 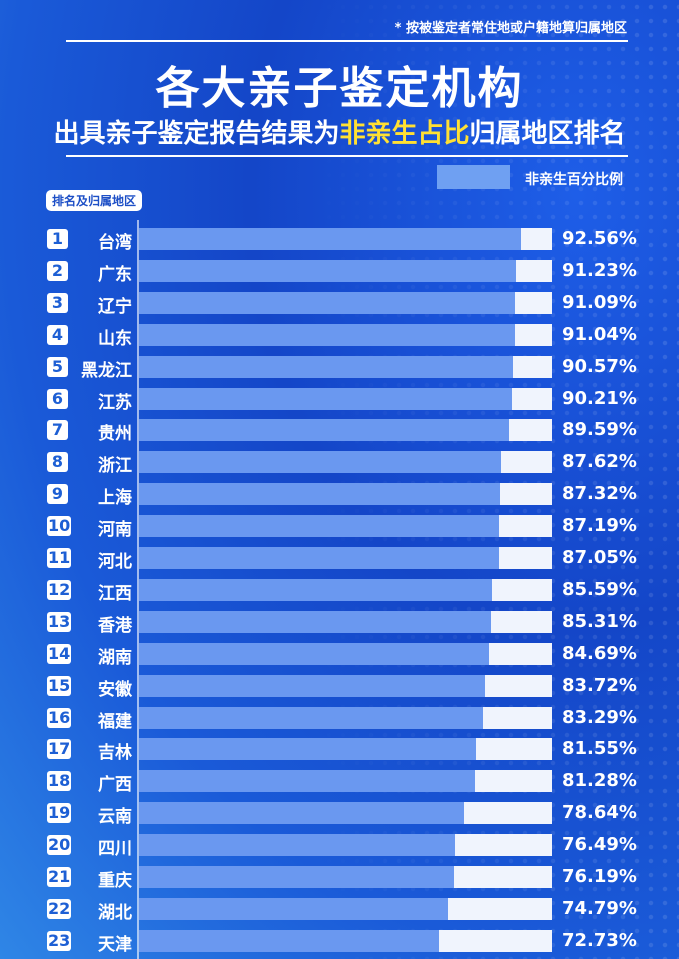 I want to click on rank-badge: 18, so click(x=59, y=781).